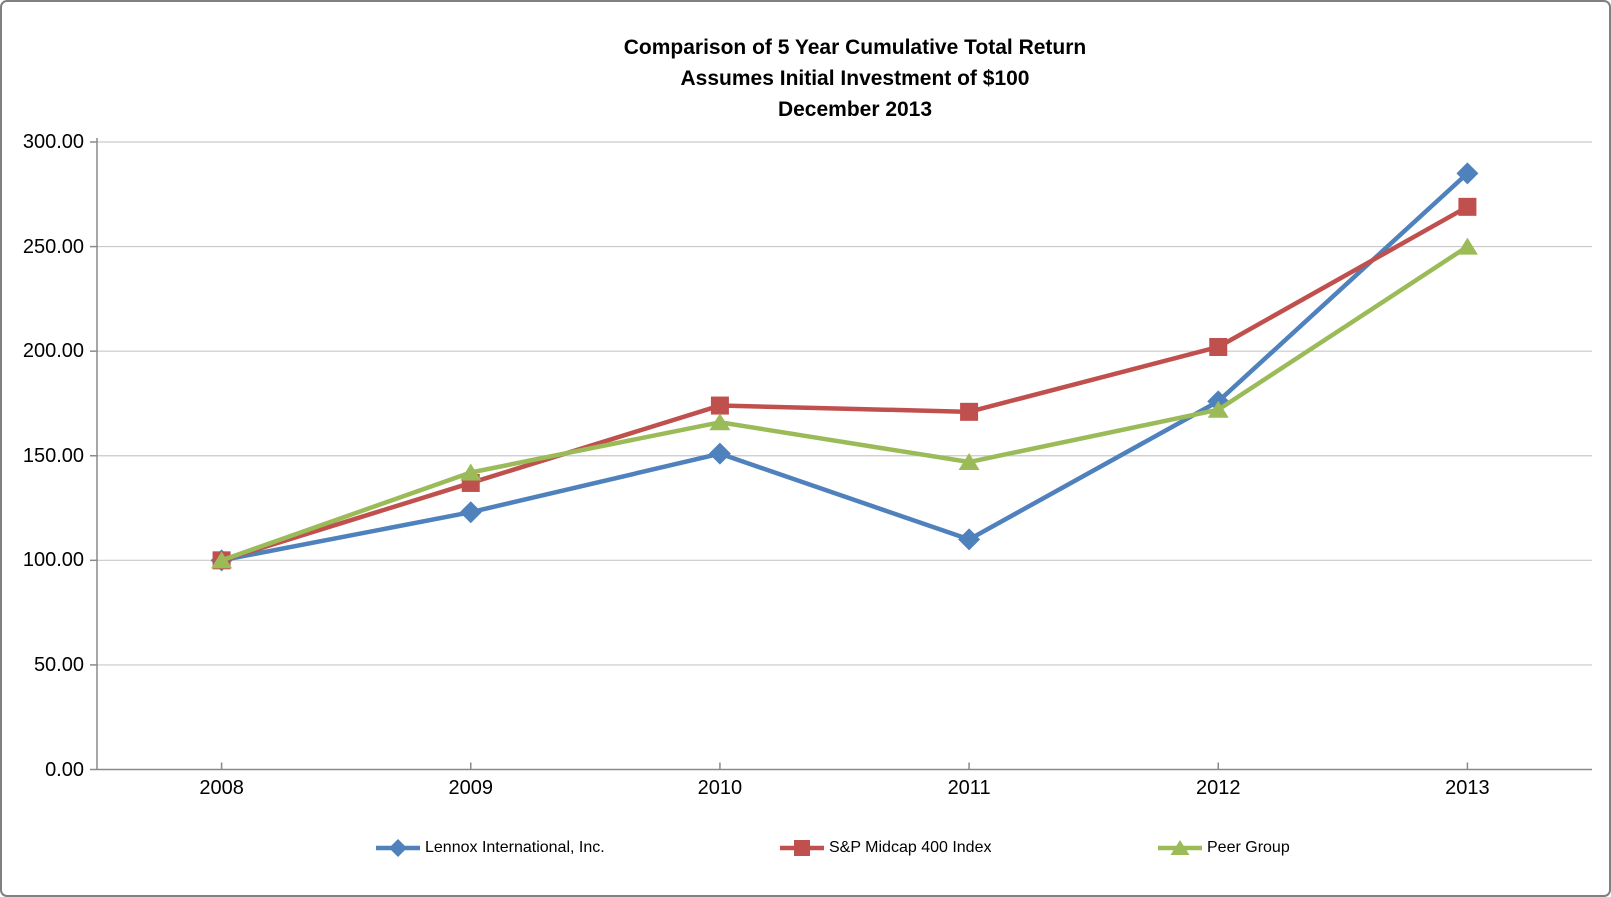 This screenshot has width=1611, height=897. Describe the element at coordinates (910, 847) in the screenshot. I see `legend-label: S&P Midcap 400 Index` at that location.